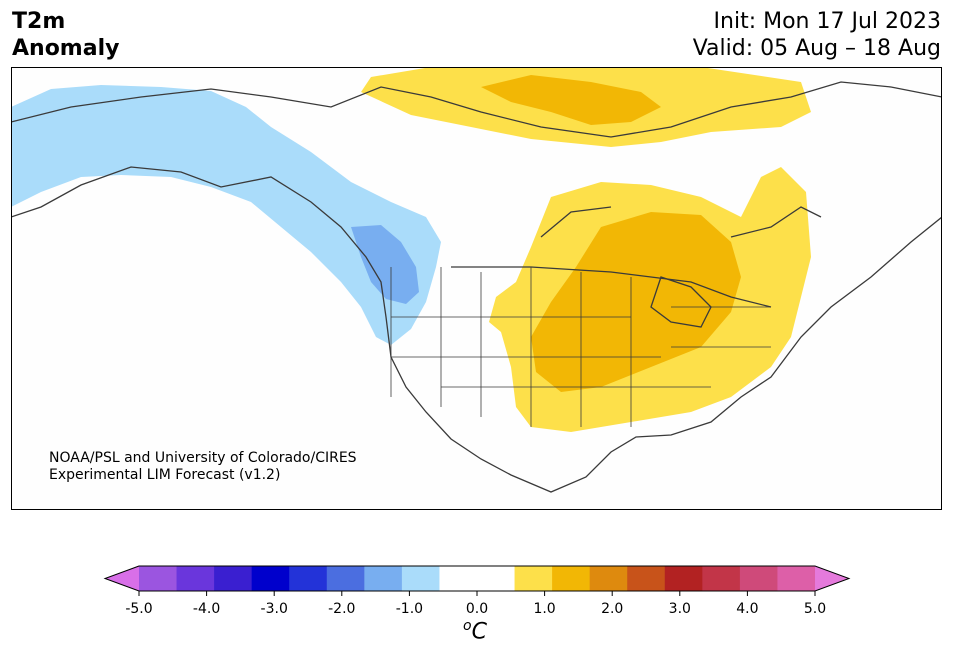 The image size is (953, 659). What do you see at coordinates (66, 48) in the screenshot?
I see `title-line-2: Anomaly` at bounding box center [66, 48].